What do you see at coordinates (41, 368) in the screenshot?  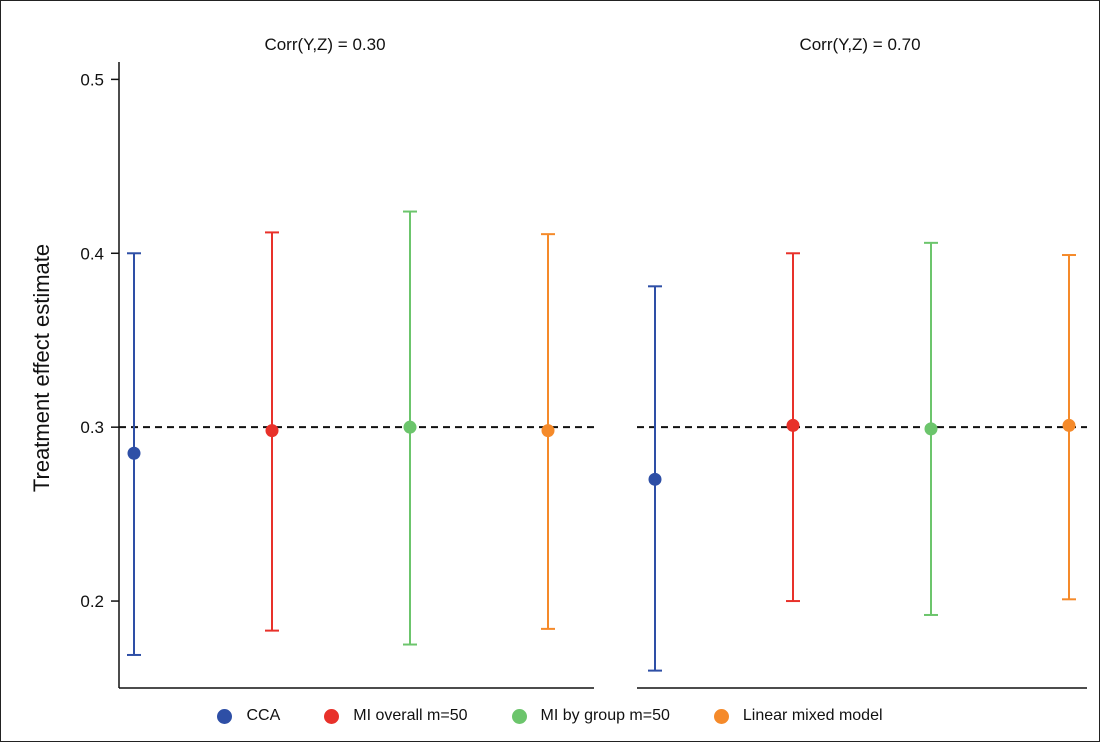 I see `y-axis-label: Treatment effect estimate` at bounding box center [41, 368].